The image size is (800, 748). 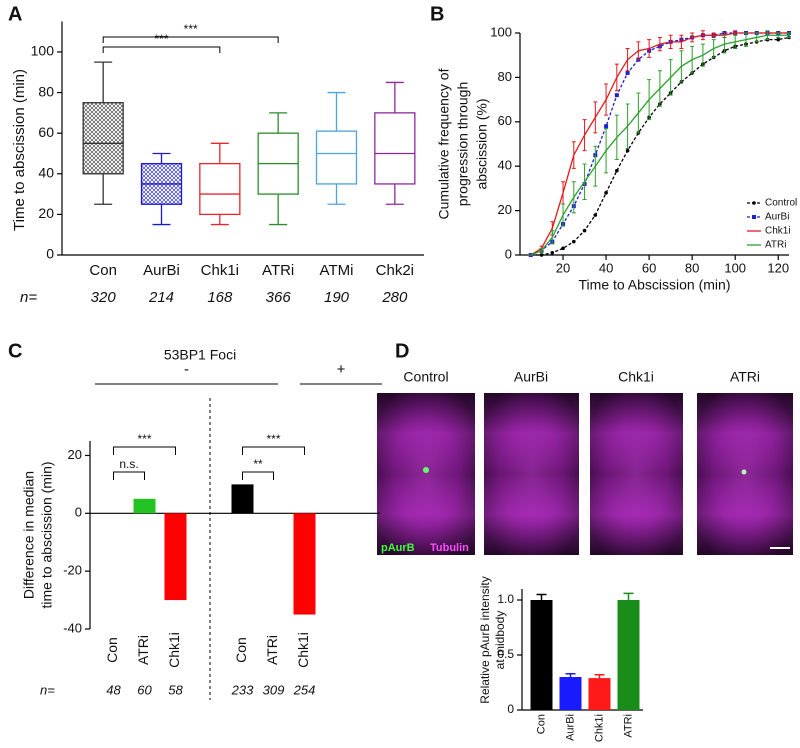 What do you see at coordinates (279, 297) in the screenshot?
I see `n-value: 366` at bounding box center [279, 297].